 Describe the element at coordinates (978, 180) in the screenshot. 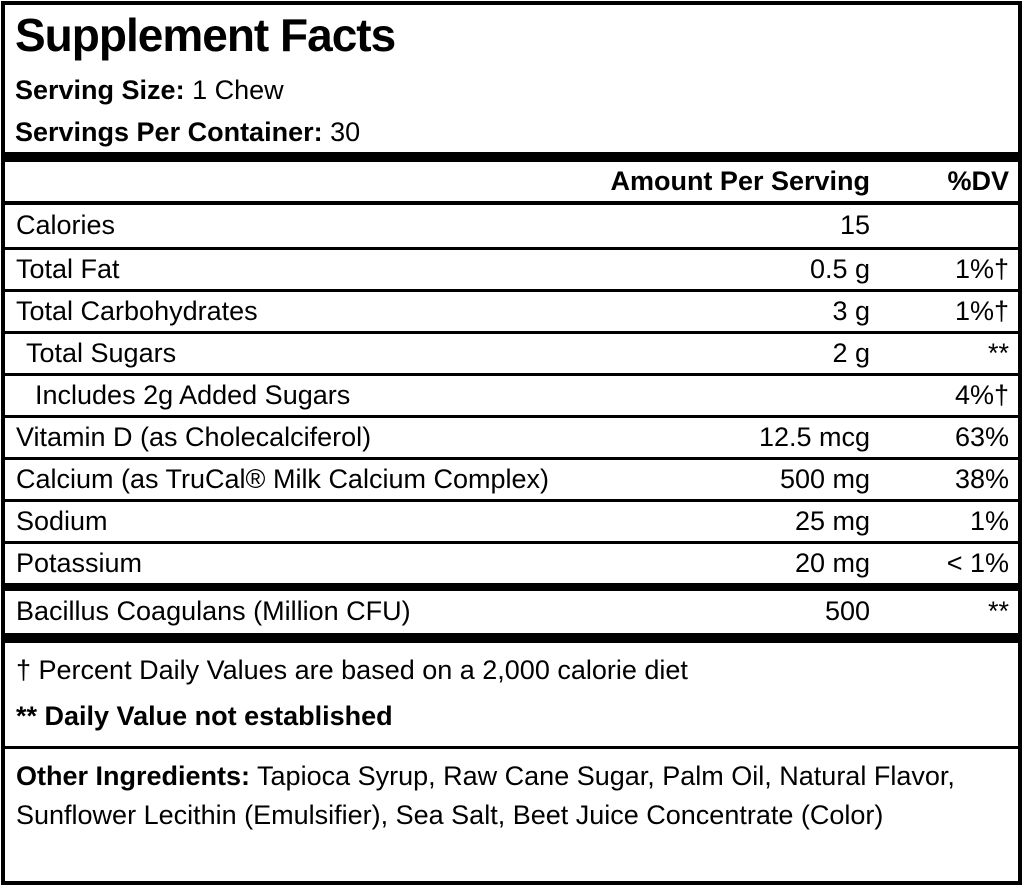

I see `percent-dv-header: %DV` at that location.